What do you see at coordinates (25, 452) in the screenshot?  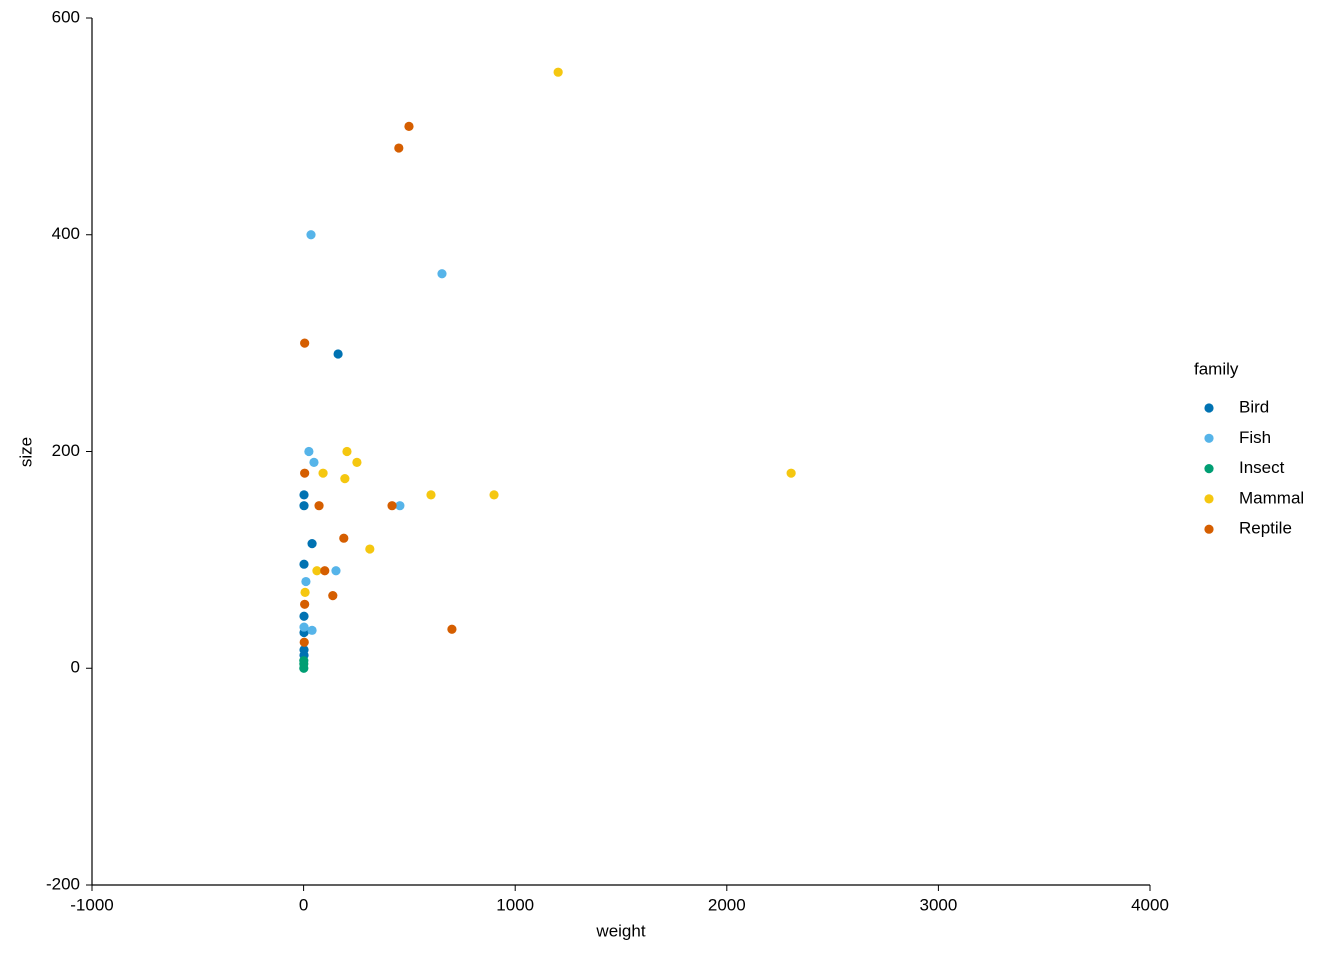 I see `y-axis-label: size` at bounding box center [25, 452].